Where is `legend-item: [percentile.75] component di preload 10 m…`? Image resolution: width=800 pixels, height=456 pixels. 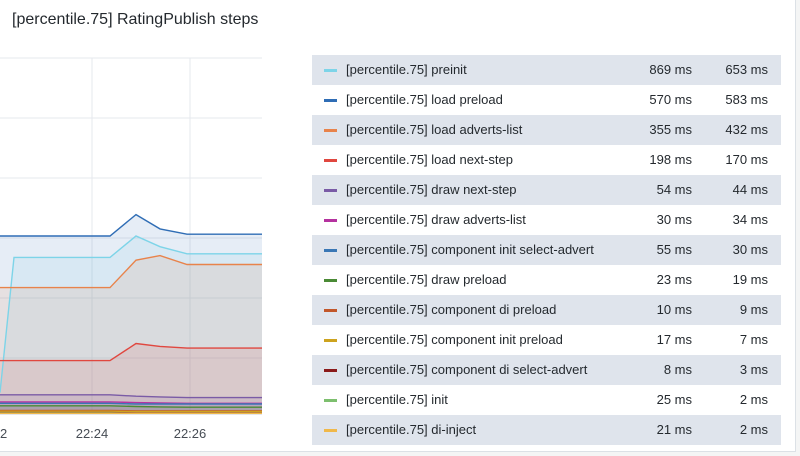 legend-item: [percentile.75] component di preload 10 m… is located at coordinates (546, 310).